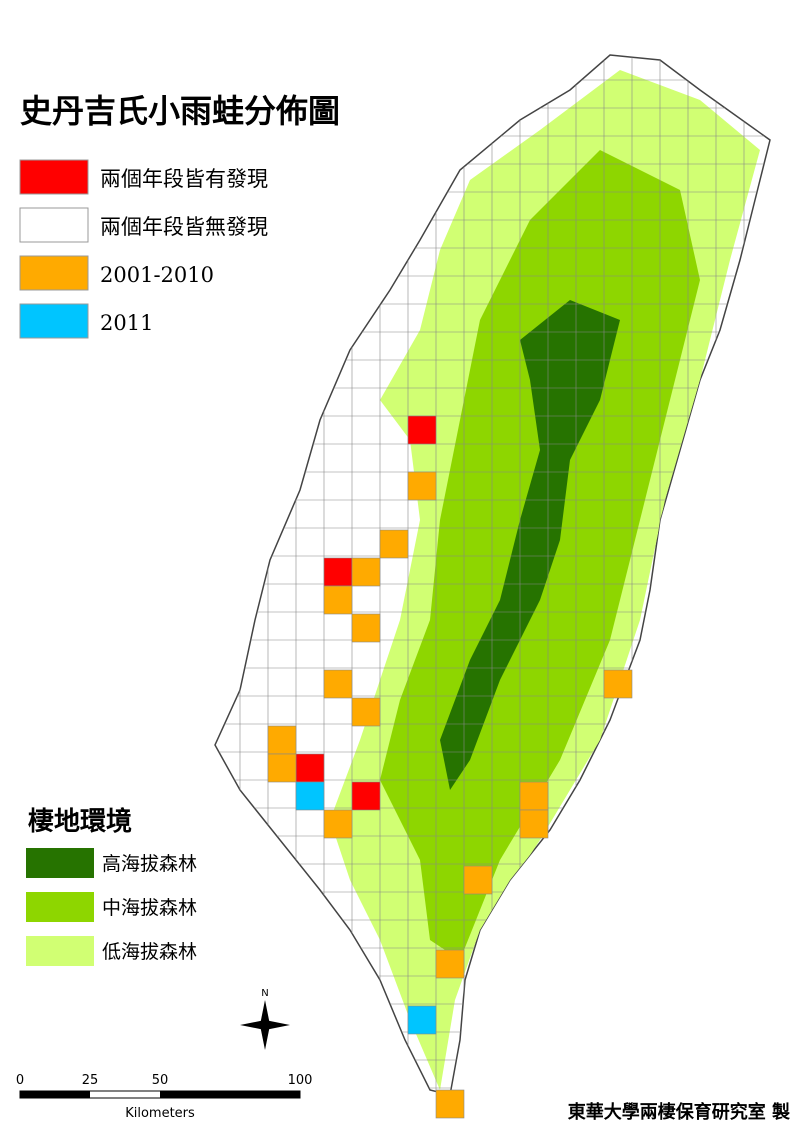 This screenshot has height=1131, width=799. I want to click on map-title: 史丹吉氏小雨蛙分佈圖, so click(180, 111).